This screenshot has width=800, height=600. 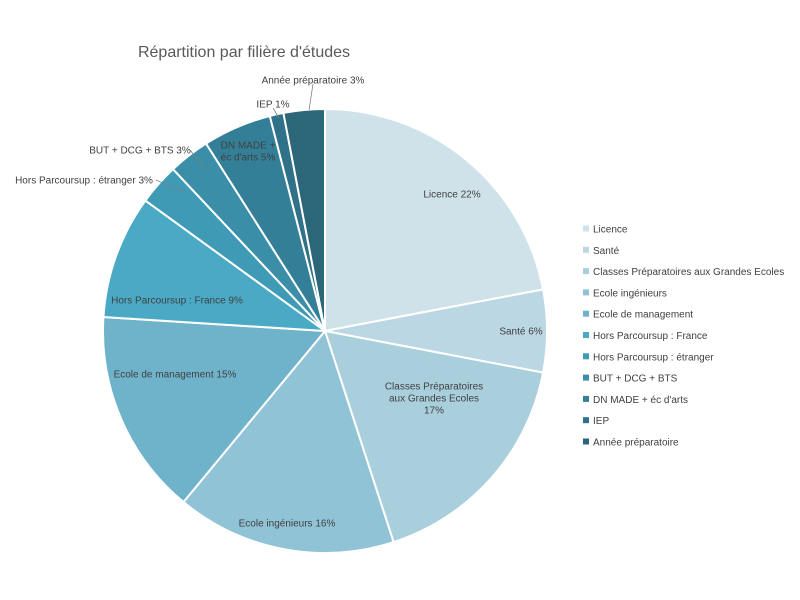 I want to click on data-label-but-dcg-bts: BUT + DCG + BTS 3%, so click(x=140, y=151).